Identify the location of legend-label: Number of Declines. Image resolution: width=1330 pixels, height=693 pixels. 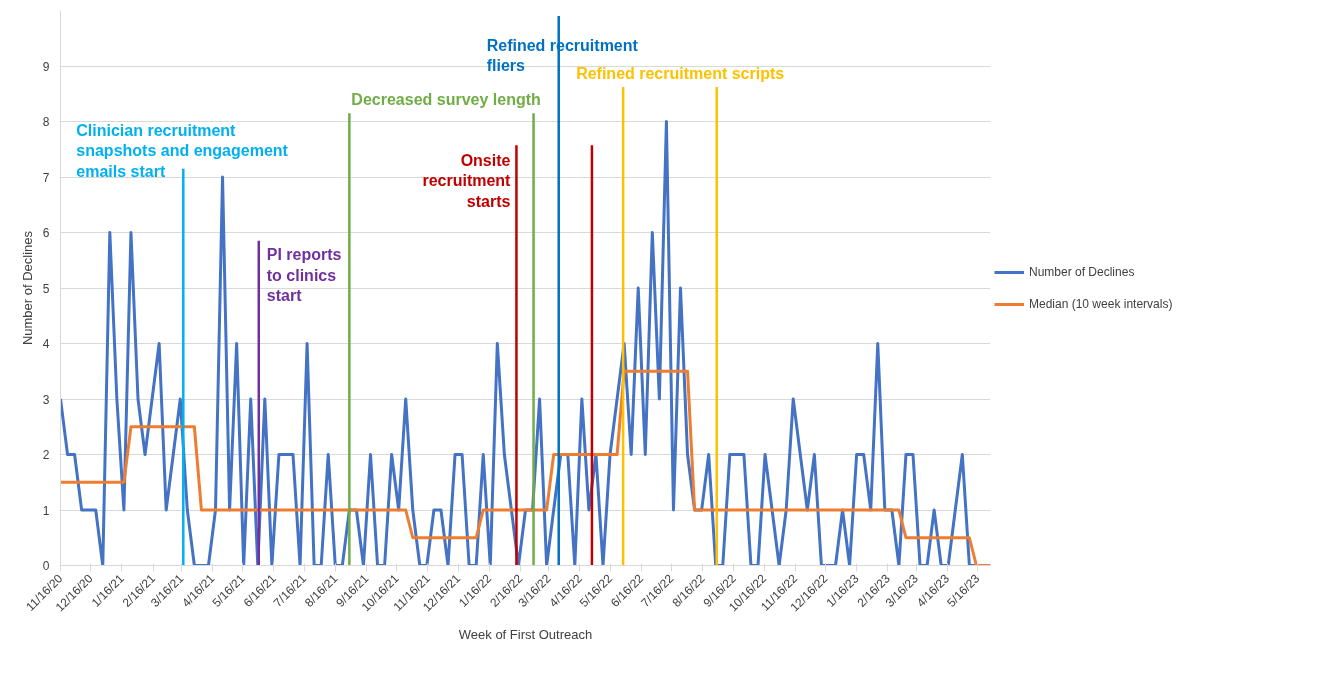
(1082, 271).